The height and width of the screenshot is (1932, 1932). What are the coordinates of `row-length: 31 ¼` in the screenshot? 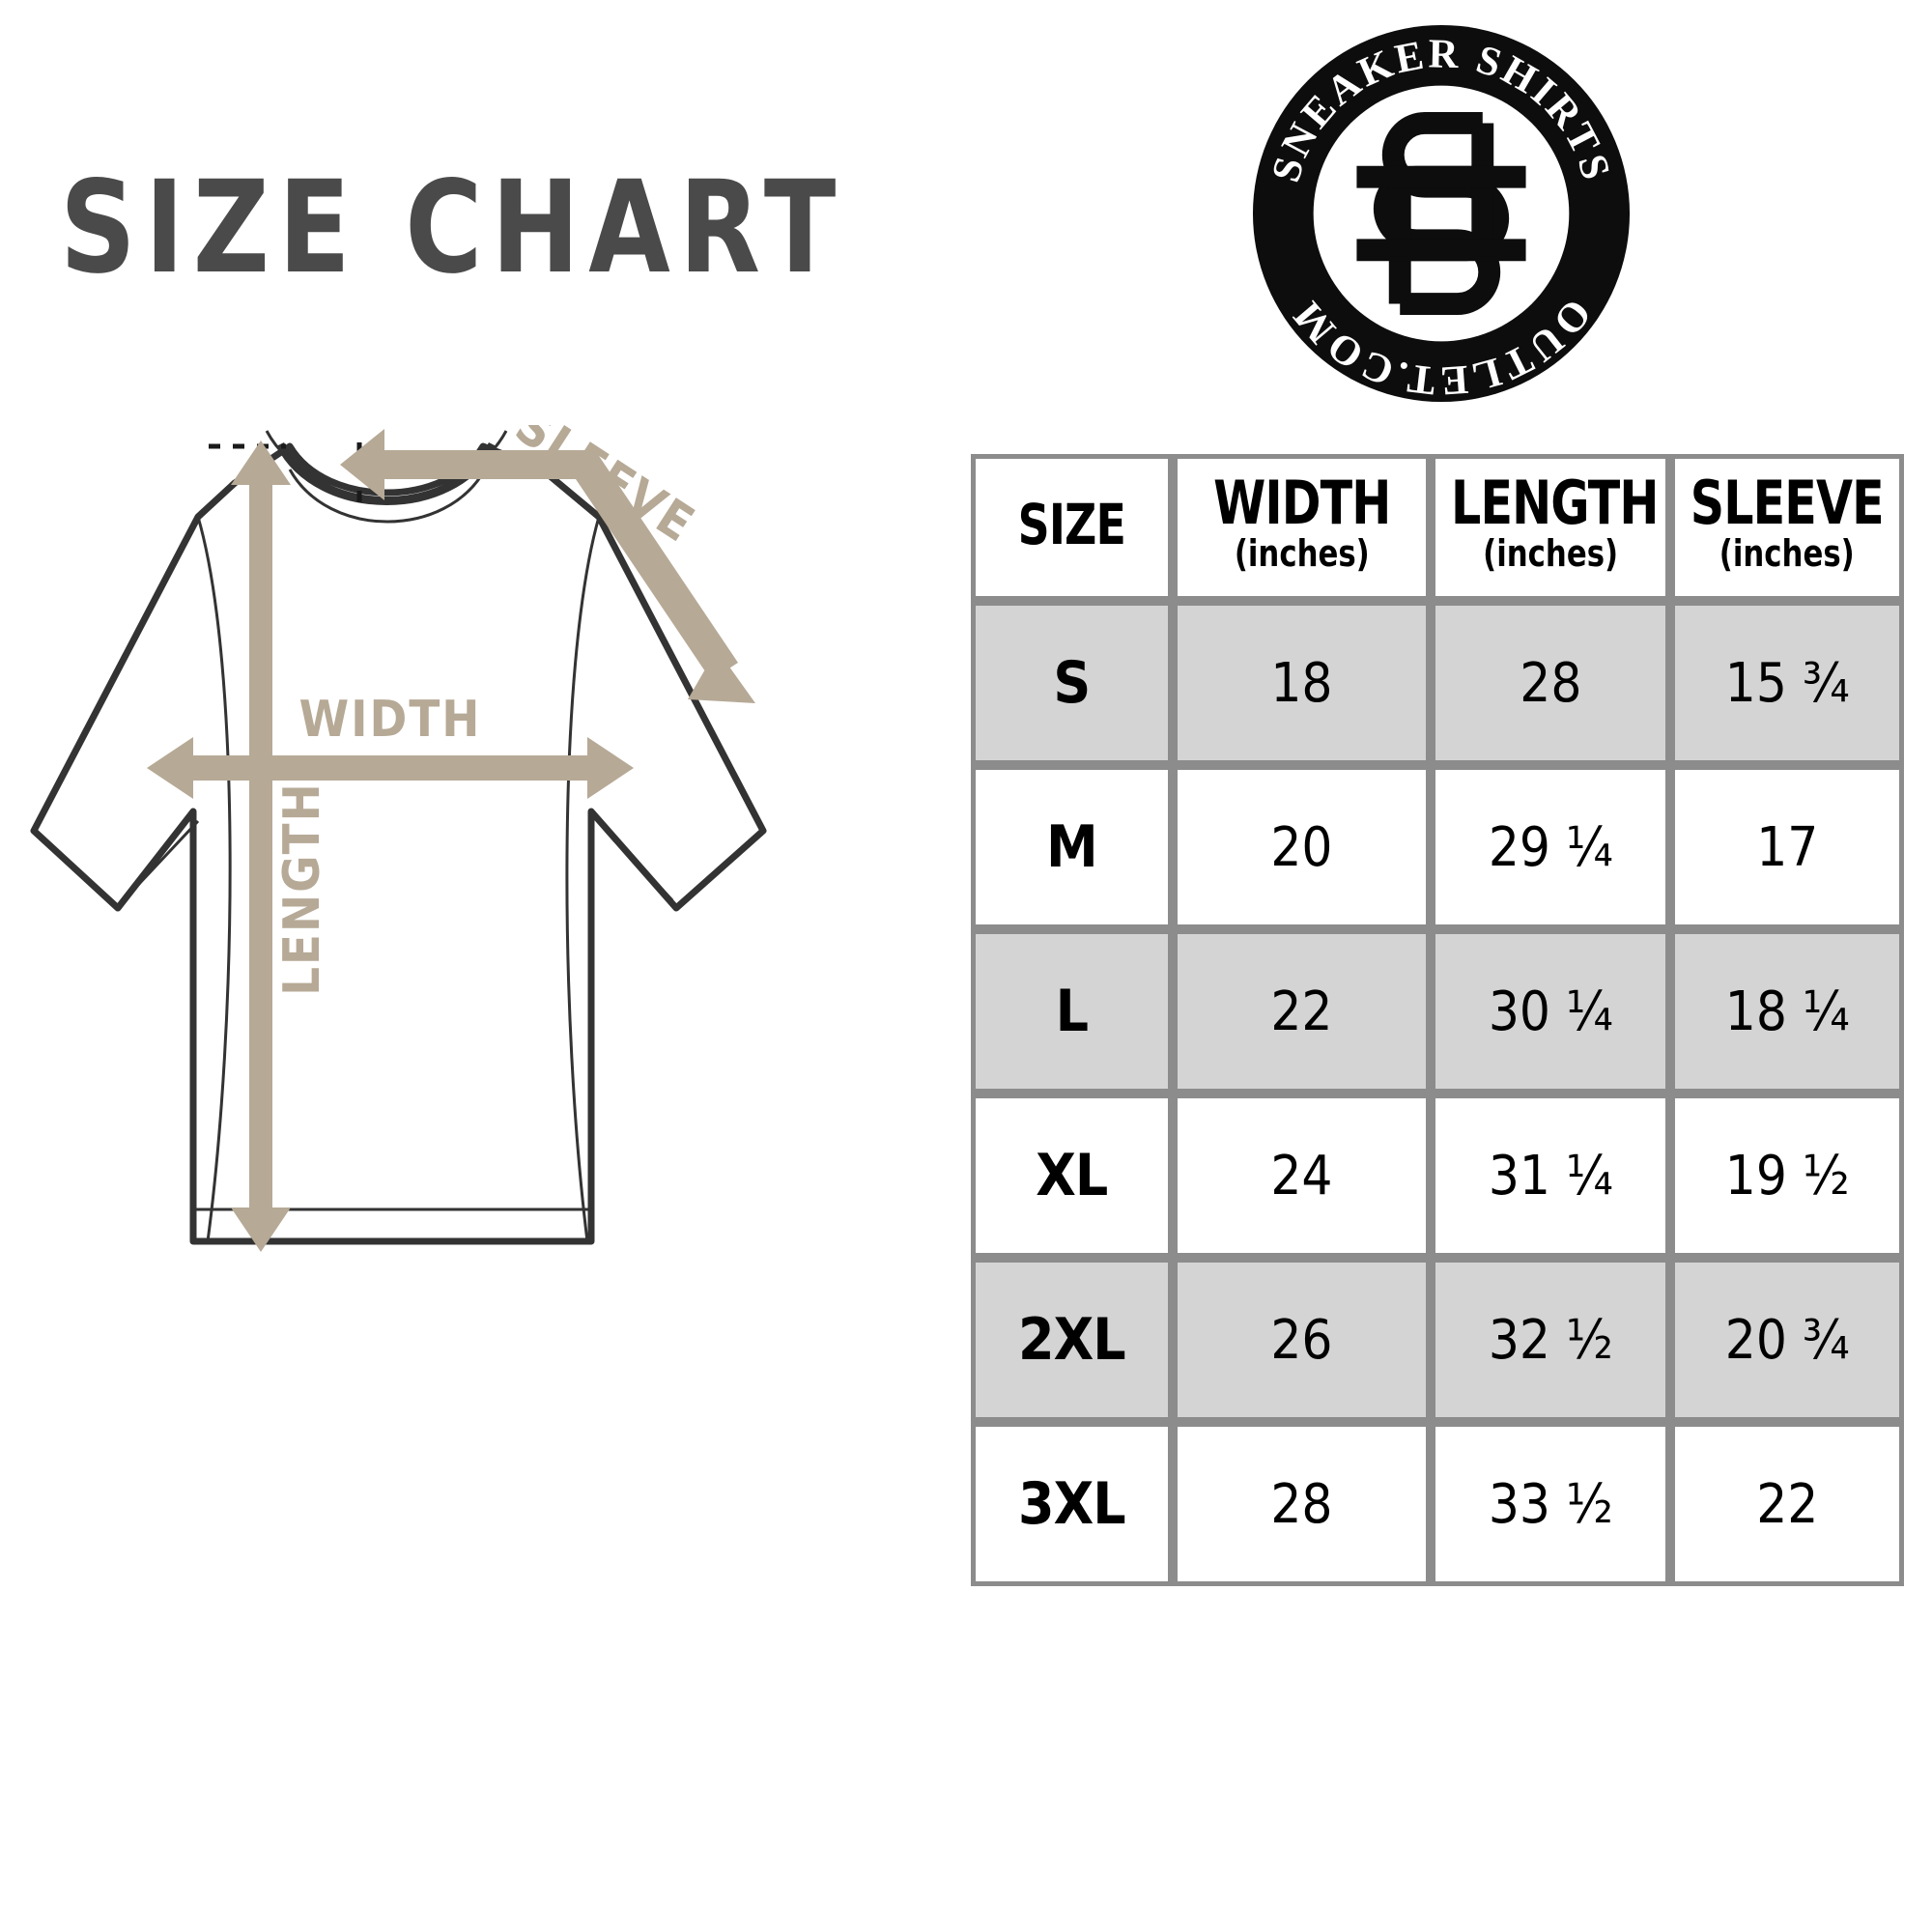 It's located at (1551, 1176).